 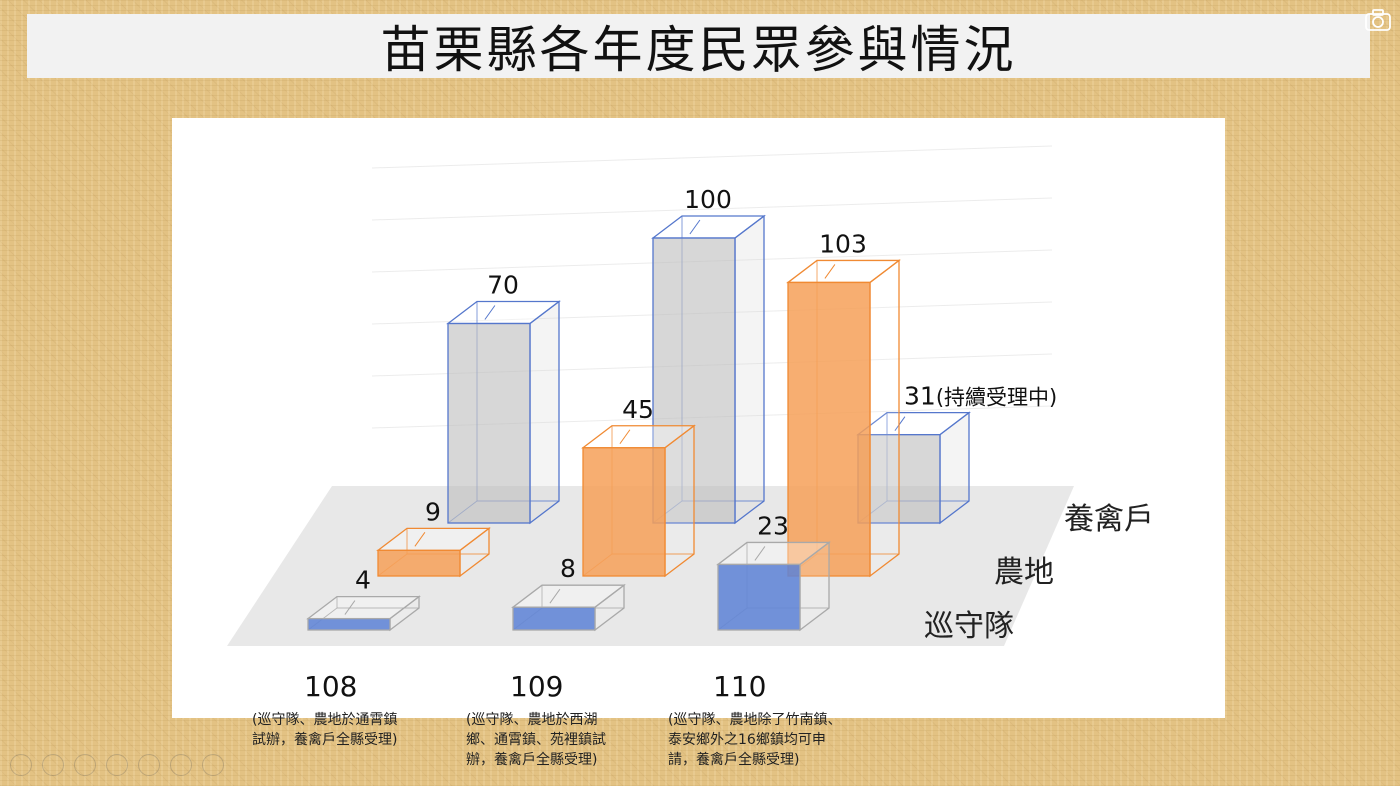 What do you see at coordinates (181, 765) in the screenshot?
I see `screen-icon` at bounding box center [181, 765].